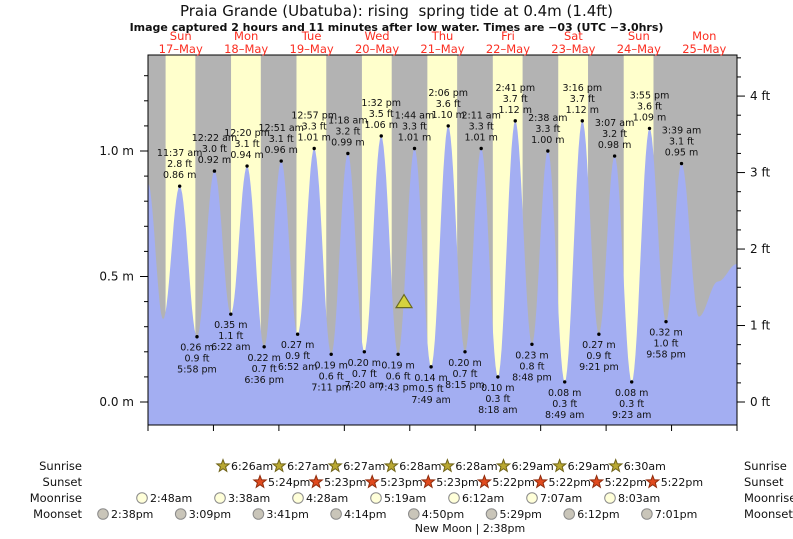 Image resolution: width=793 pixels, height=539 pixels. Describe the element at coordinates (561, 498) in the screenshot. I see `moonrise-time: 7:07am` at that location.